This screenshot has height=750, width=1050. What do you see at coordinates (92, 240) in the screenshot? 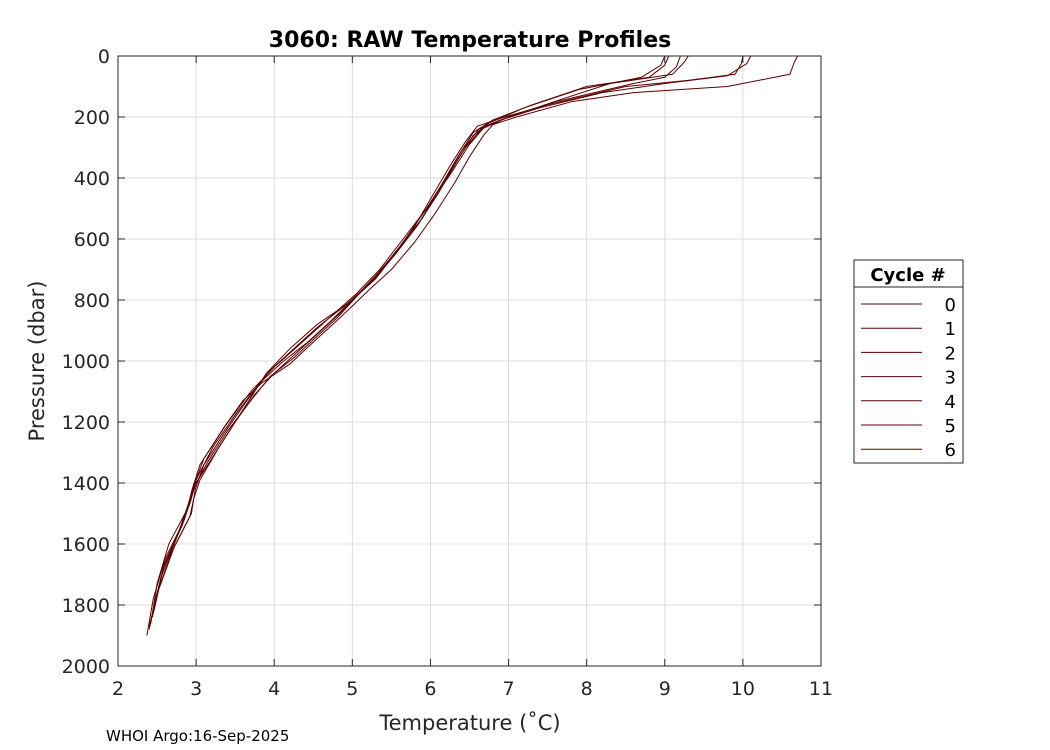
I see `y-tick-label: 600` at bounding box center [92, 240].